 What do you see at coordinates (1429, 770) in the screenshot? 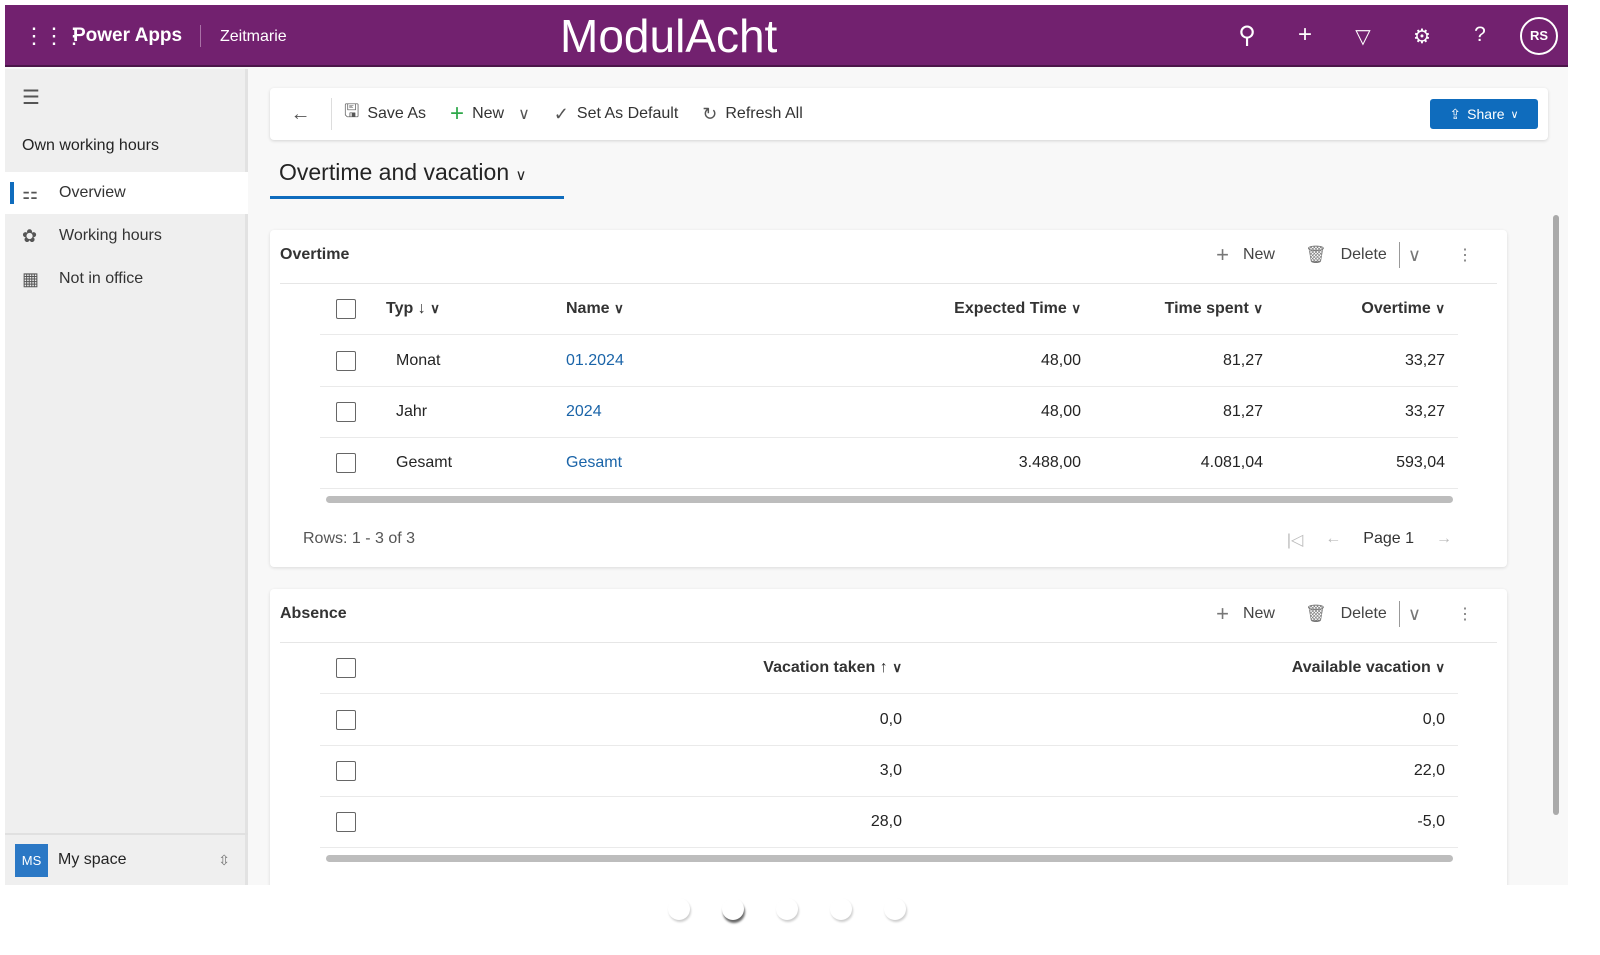
I see `cell-available-vacation: 22,0` at bounding box center [1429, 770].